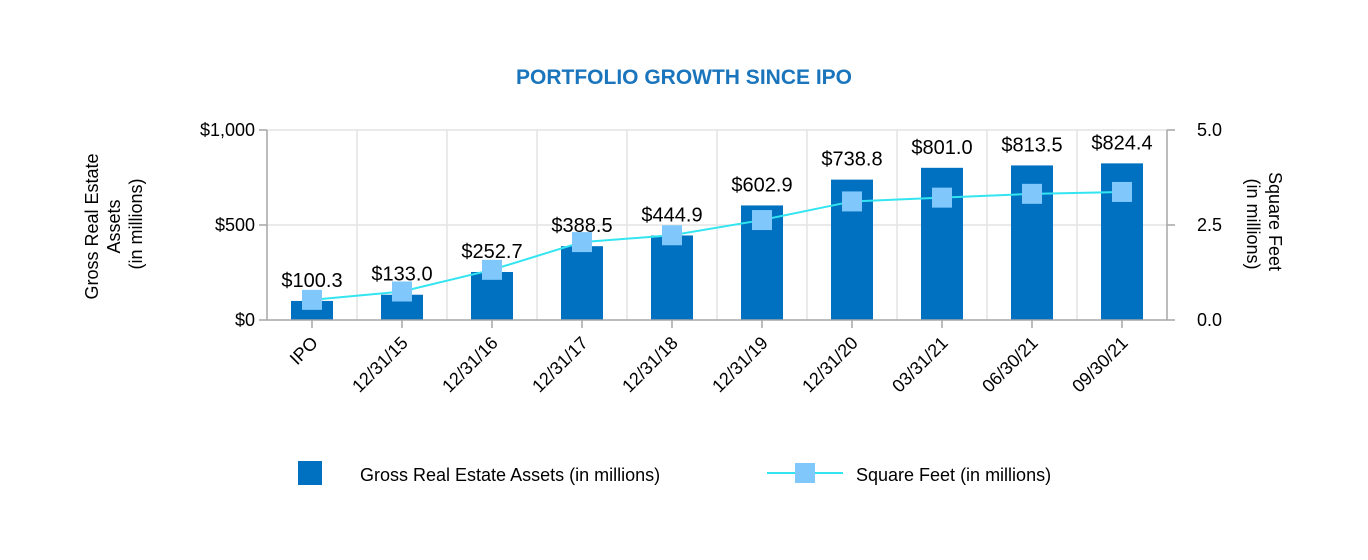 The height and width of the screenshot is (560, 1368). I want to click on x-tick-label: 12/31/15, so click(380, 365).